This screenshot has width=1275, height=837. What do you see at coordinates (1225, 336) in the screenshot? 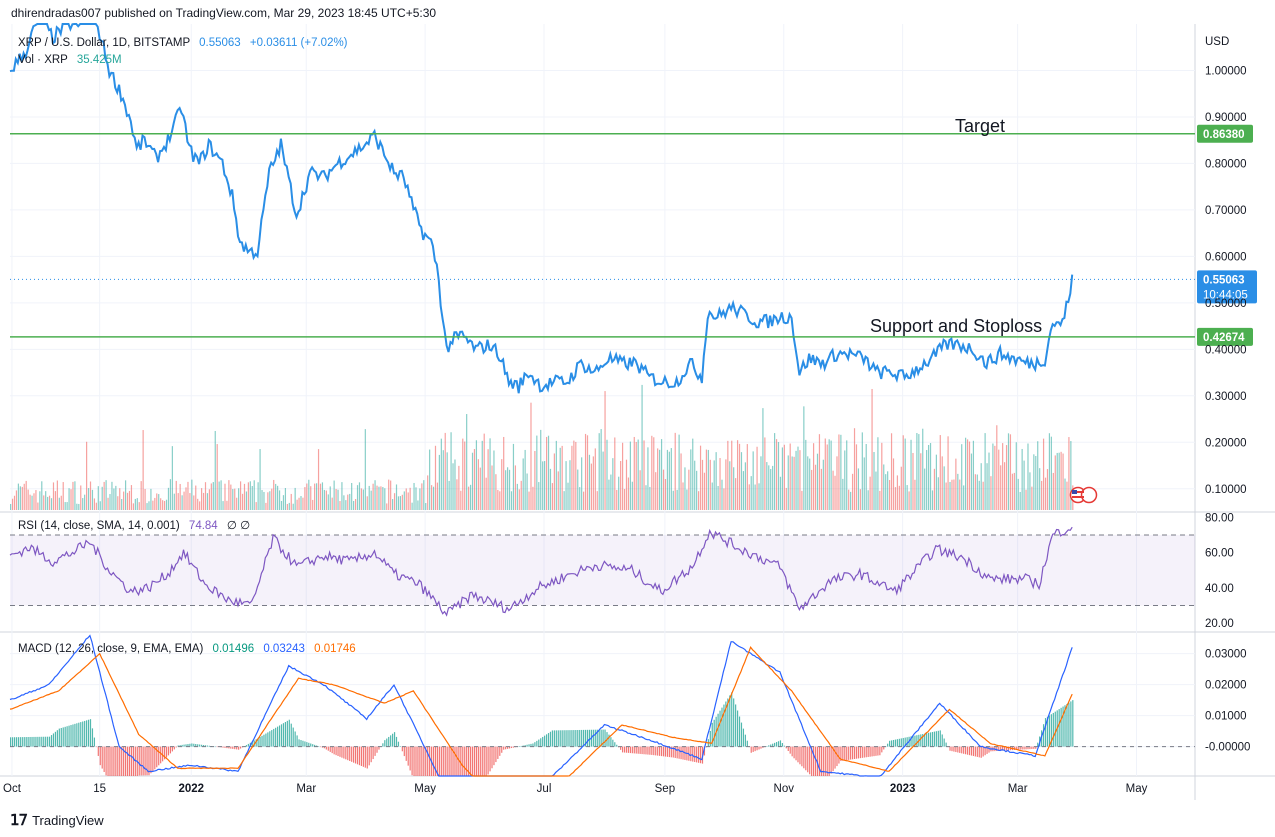
I see `support-line-tag` at bounding box center [1225, 336].